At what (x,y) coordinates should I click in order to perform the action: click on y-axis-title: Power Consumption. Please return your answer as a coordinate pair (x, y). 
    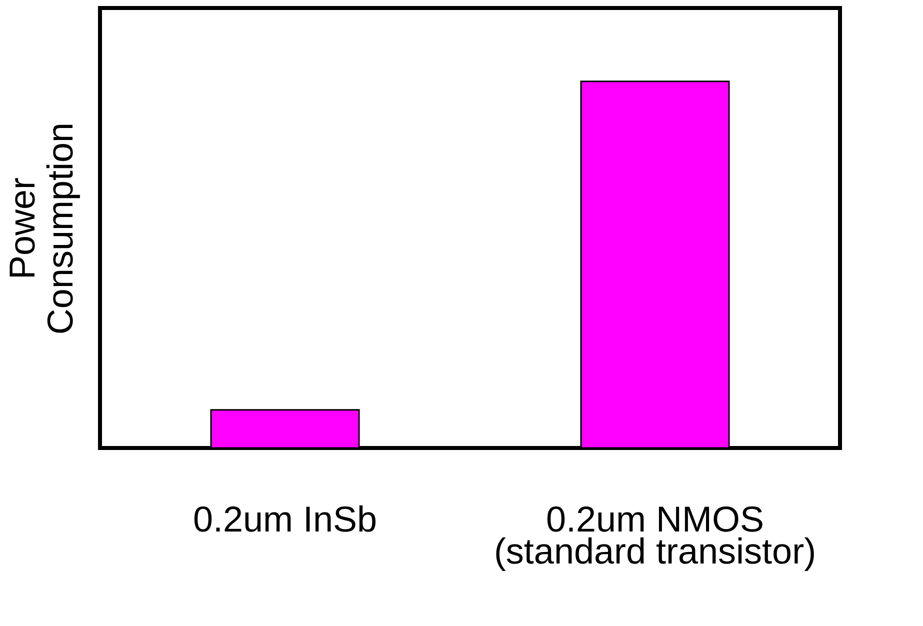
    Looking at the image, I should click on (41, 228).